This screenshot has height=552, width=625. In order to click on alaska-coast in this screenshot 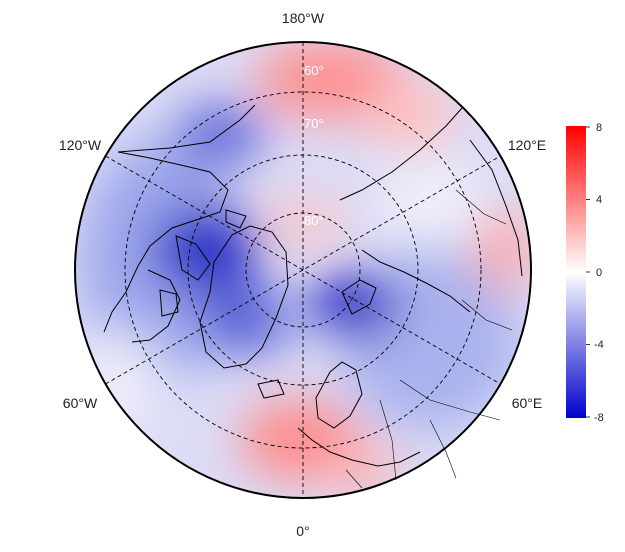, I will do `click(186, 128)`.